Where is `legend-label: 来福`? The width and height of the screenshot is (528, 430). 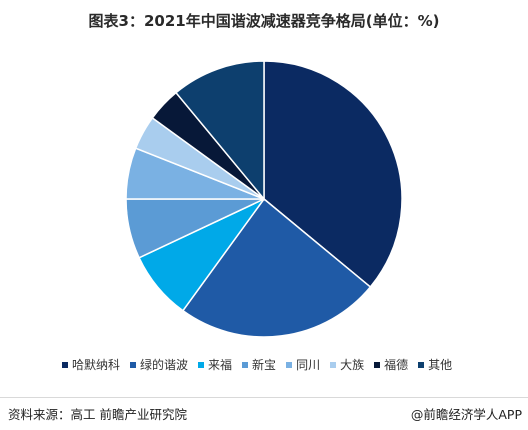
legend-label: 来福 is located at coordinates (220, 365).